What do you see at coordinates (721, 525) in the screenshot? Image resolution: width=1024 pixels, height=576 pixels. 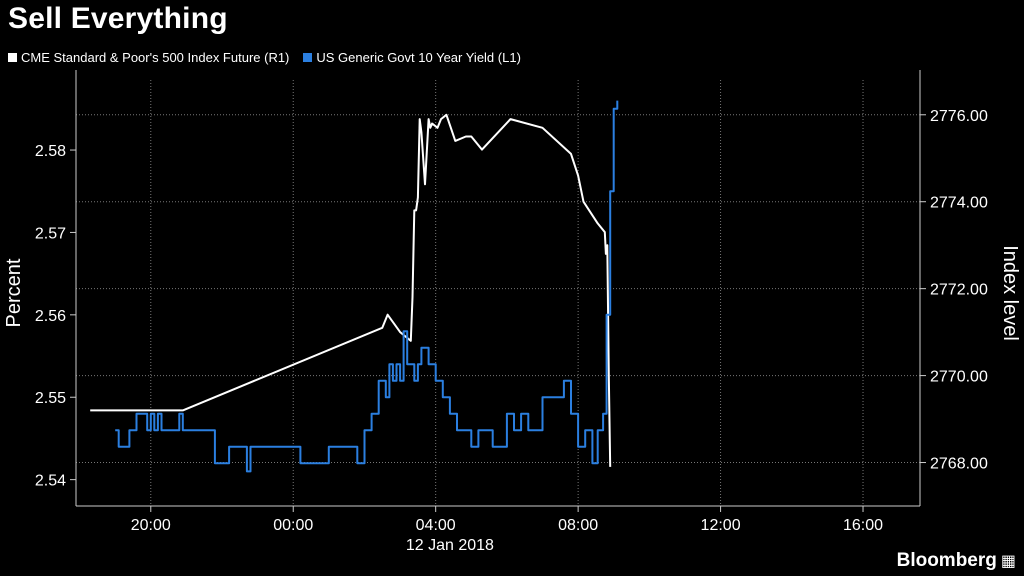 I see `x-tick-label-4: 12:00` at bounding box center [721, 525].